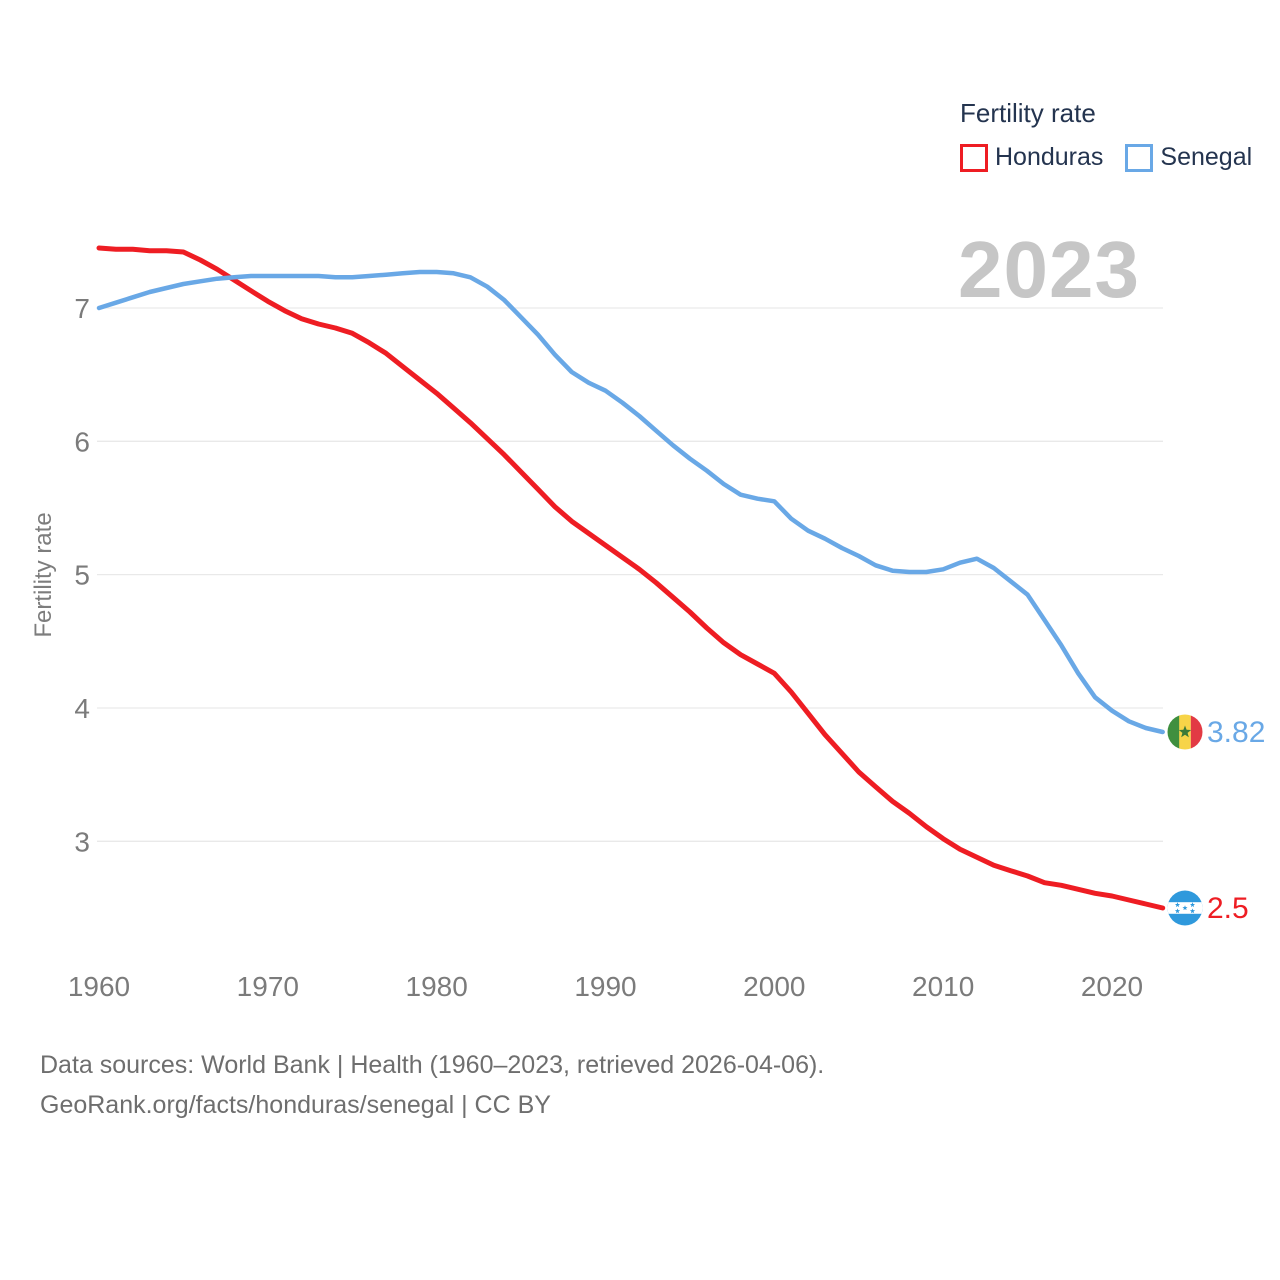  Describe the element at coordinates (437, 986) in the screenshot. I see `x-tick-1980: 1980` at that location.